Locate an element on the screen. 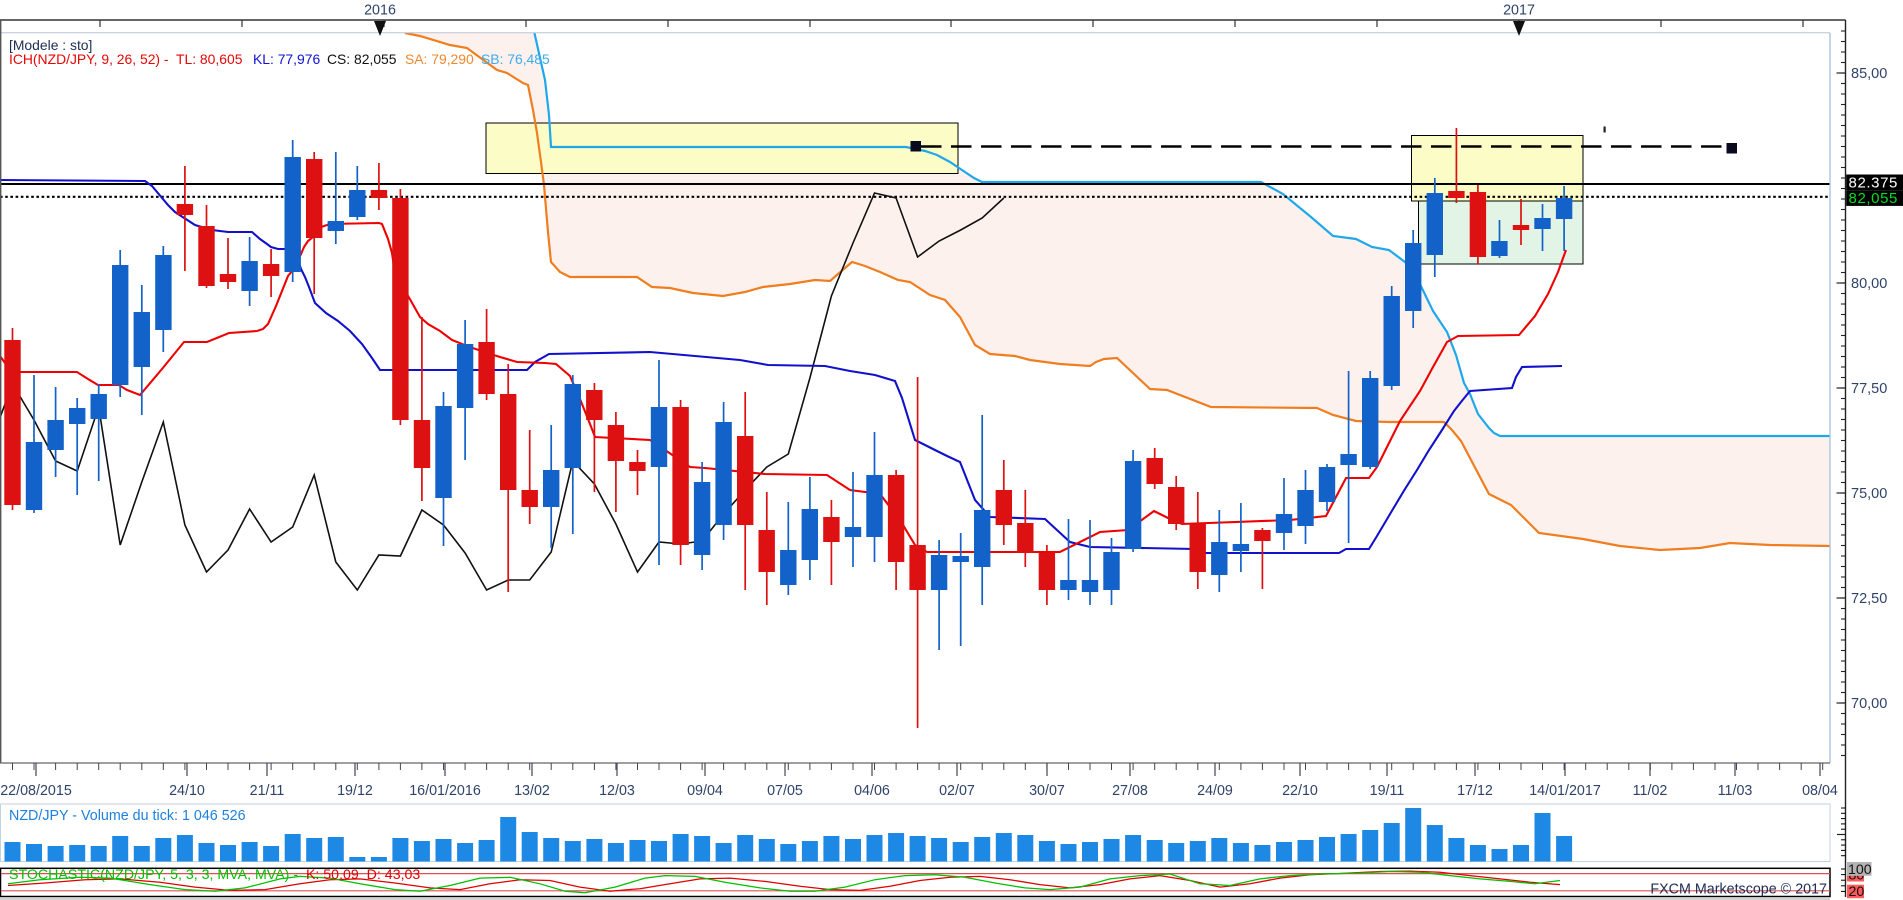 The image size is (1903, 900). svg-text: 24/09 is located at coordinates (1215, 791).